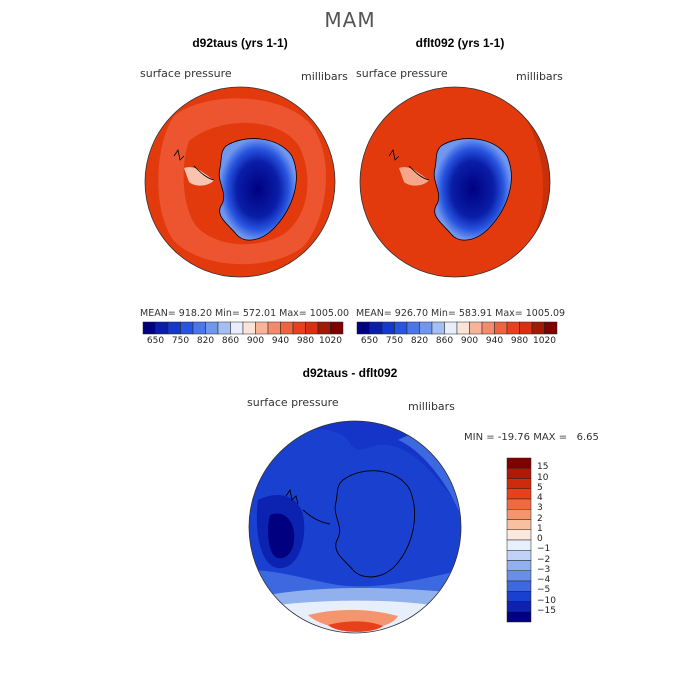 The image size is (700, 700). I want to click on legend-tick-label: 0, so click(540, 539).